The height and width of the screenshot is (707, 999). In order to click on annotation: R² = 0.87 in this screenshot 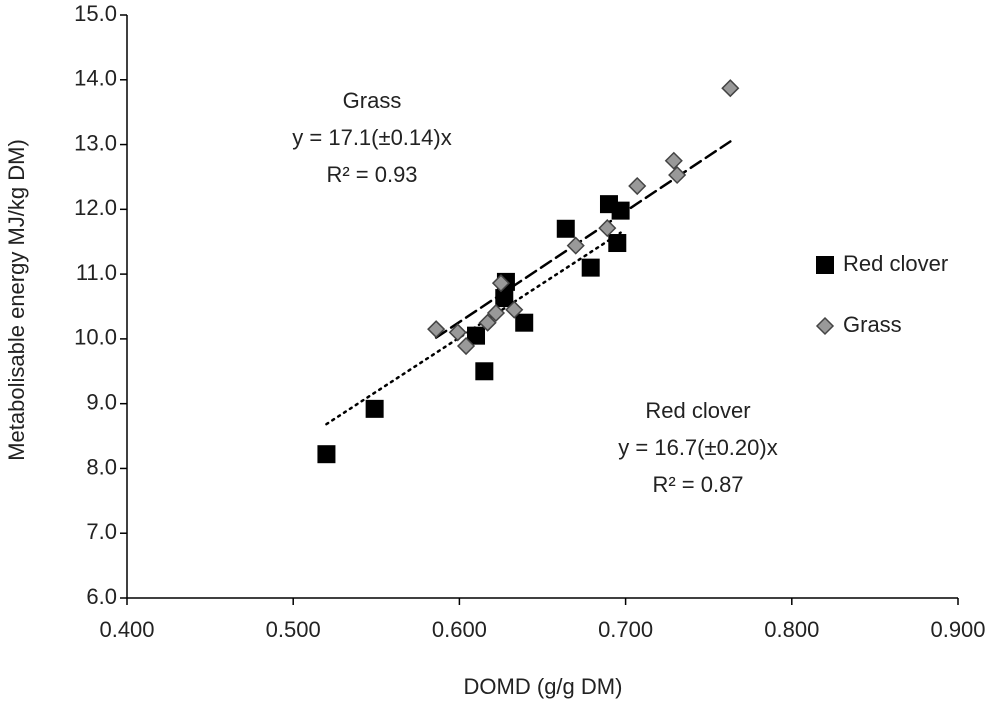, I will do `click(697, 484)`.